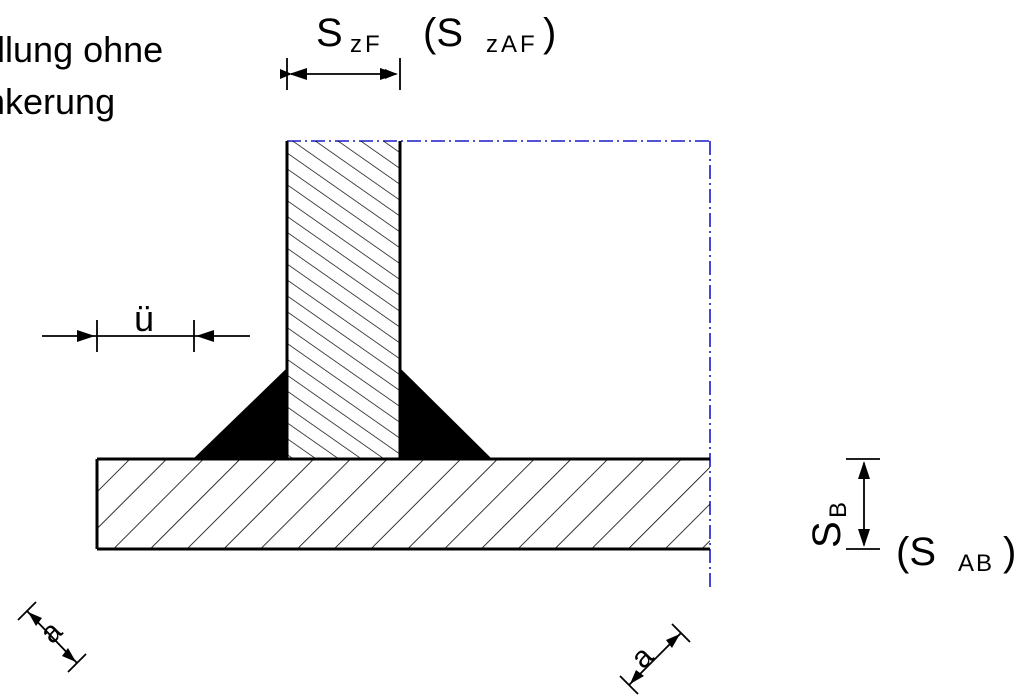 The height and width of the screenshot is (695, 1017). What do you see at coordinates (864, 504) in the screenshot?
I see `dimension-sb-arrows` at bounding box center [864, 504].